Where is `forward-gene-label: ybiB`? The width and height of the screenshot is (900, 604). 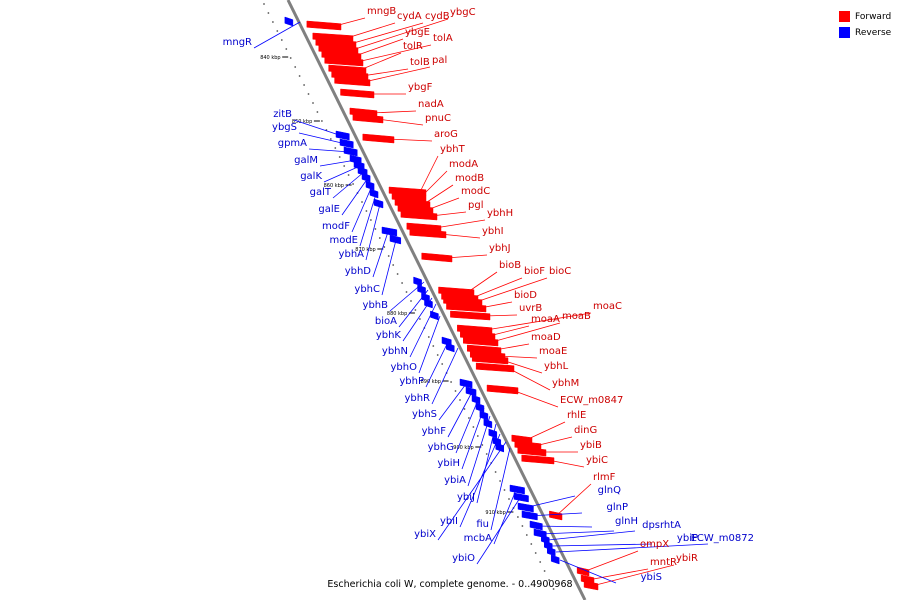
forward-gene-label: ybiB is located at coordinates (591, 445).